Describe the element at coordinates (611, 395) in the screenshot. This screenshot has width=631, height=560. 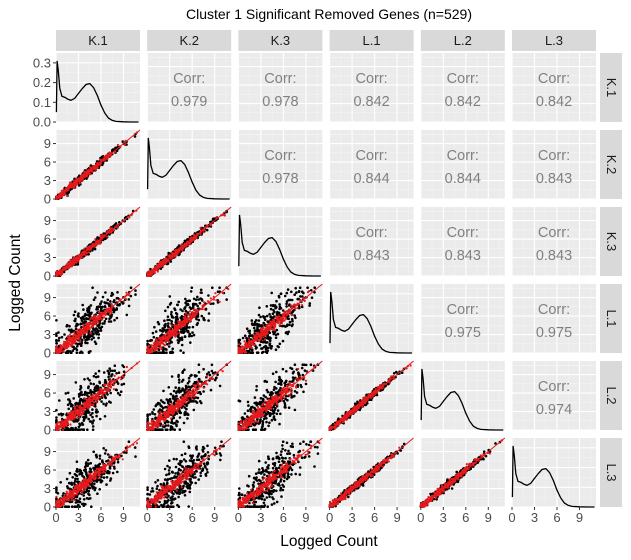
I see `strip-label-row-L.2: L.2` at that location.